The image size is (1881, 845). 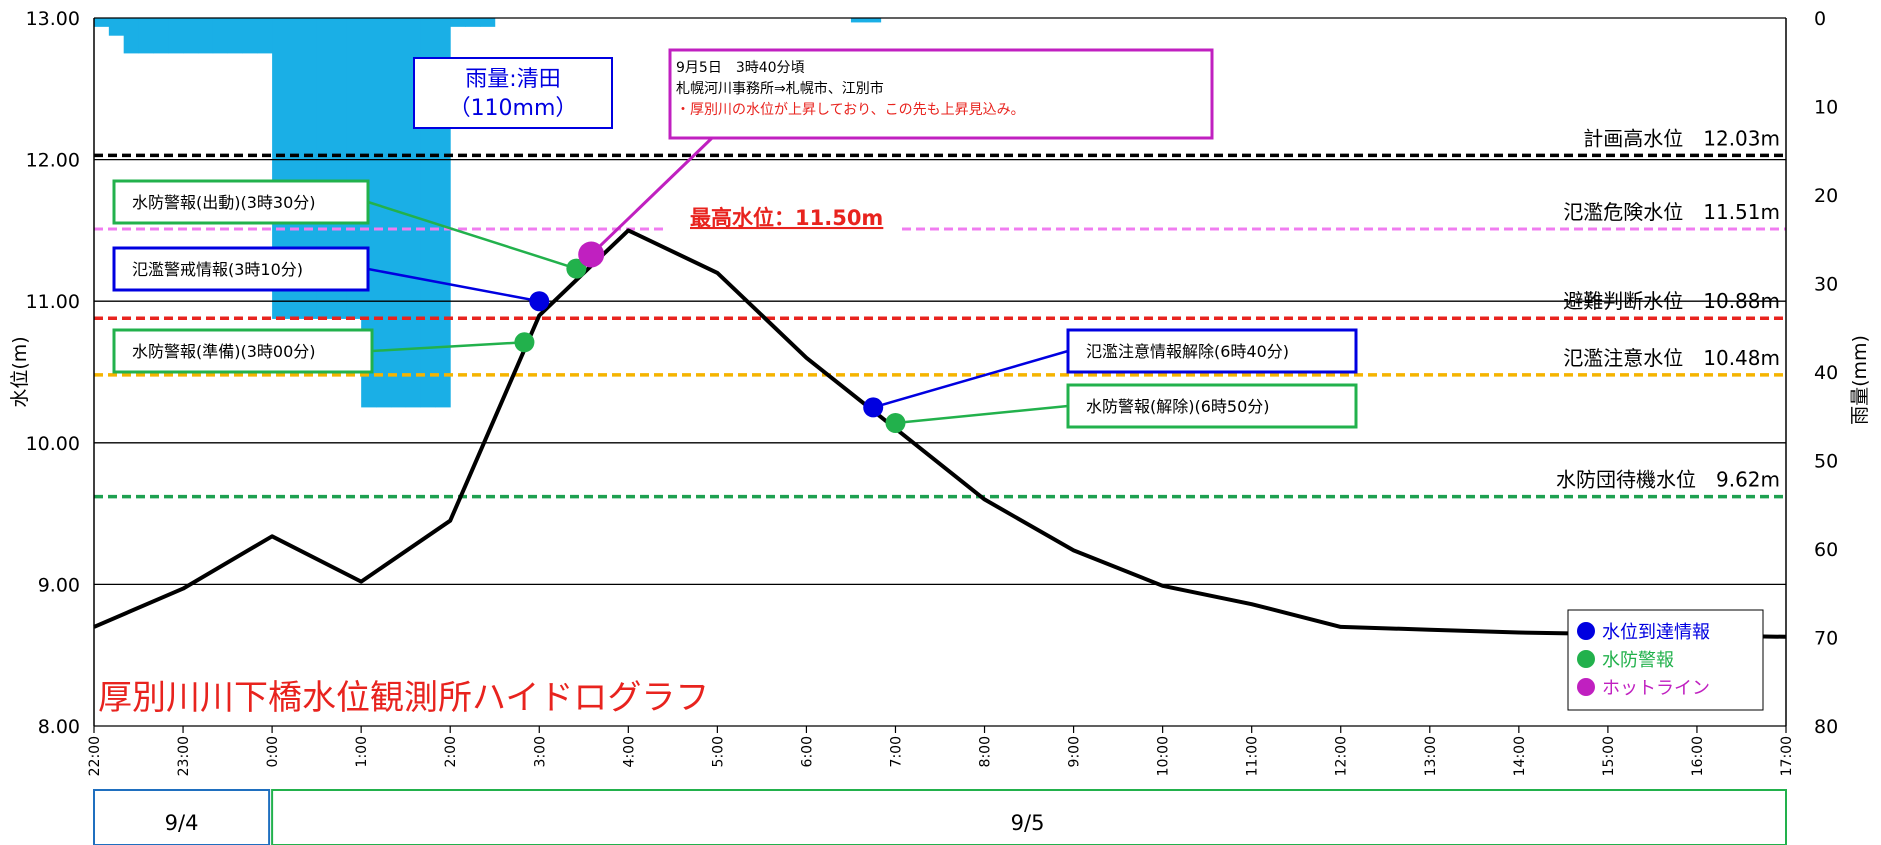 I want to click on y-right-tick-label: 50, so click(x=1826, y=462).